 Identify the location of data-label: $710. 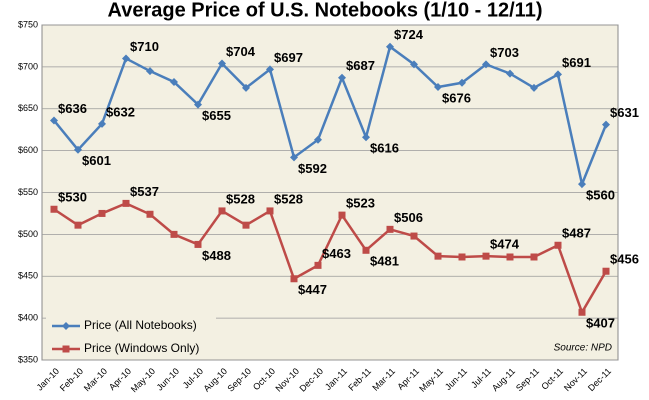
(144, 46).